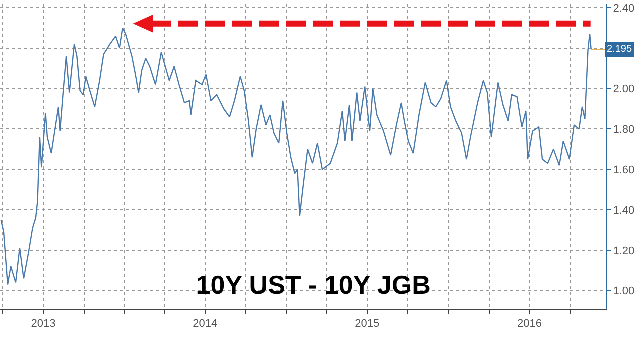 The width and height of the screenshot is (640, 337). Describe the element at coordinates (619, 49) in the screenshot. I see `annotation: 2.195` at that location.